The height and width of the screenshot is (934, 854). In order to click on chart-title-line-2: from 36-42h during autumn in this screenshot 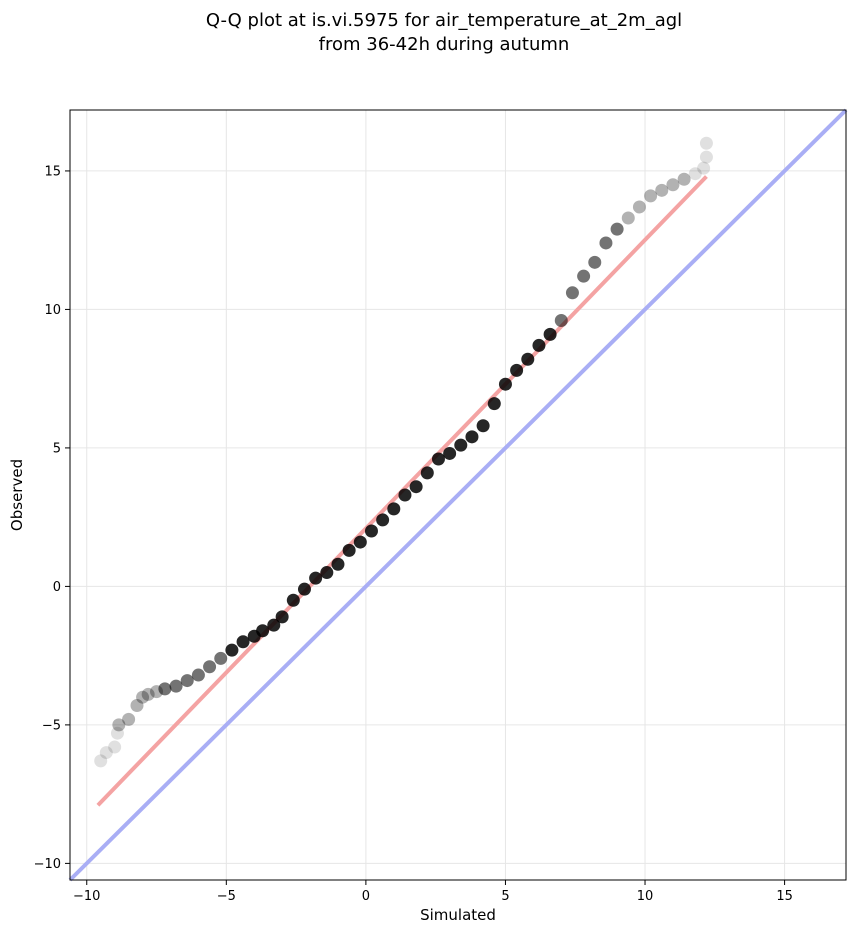, I will do `click(444, 44)`.